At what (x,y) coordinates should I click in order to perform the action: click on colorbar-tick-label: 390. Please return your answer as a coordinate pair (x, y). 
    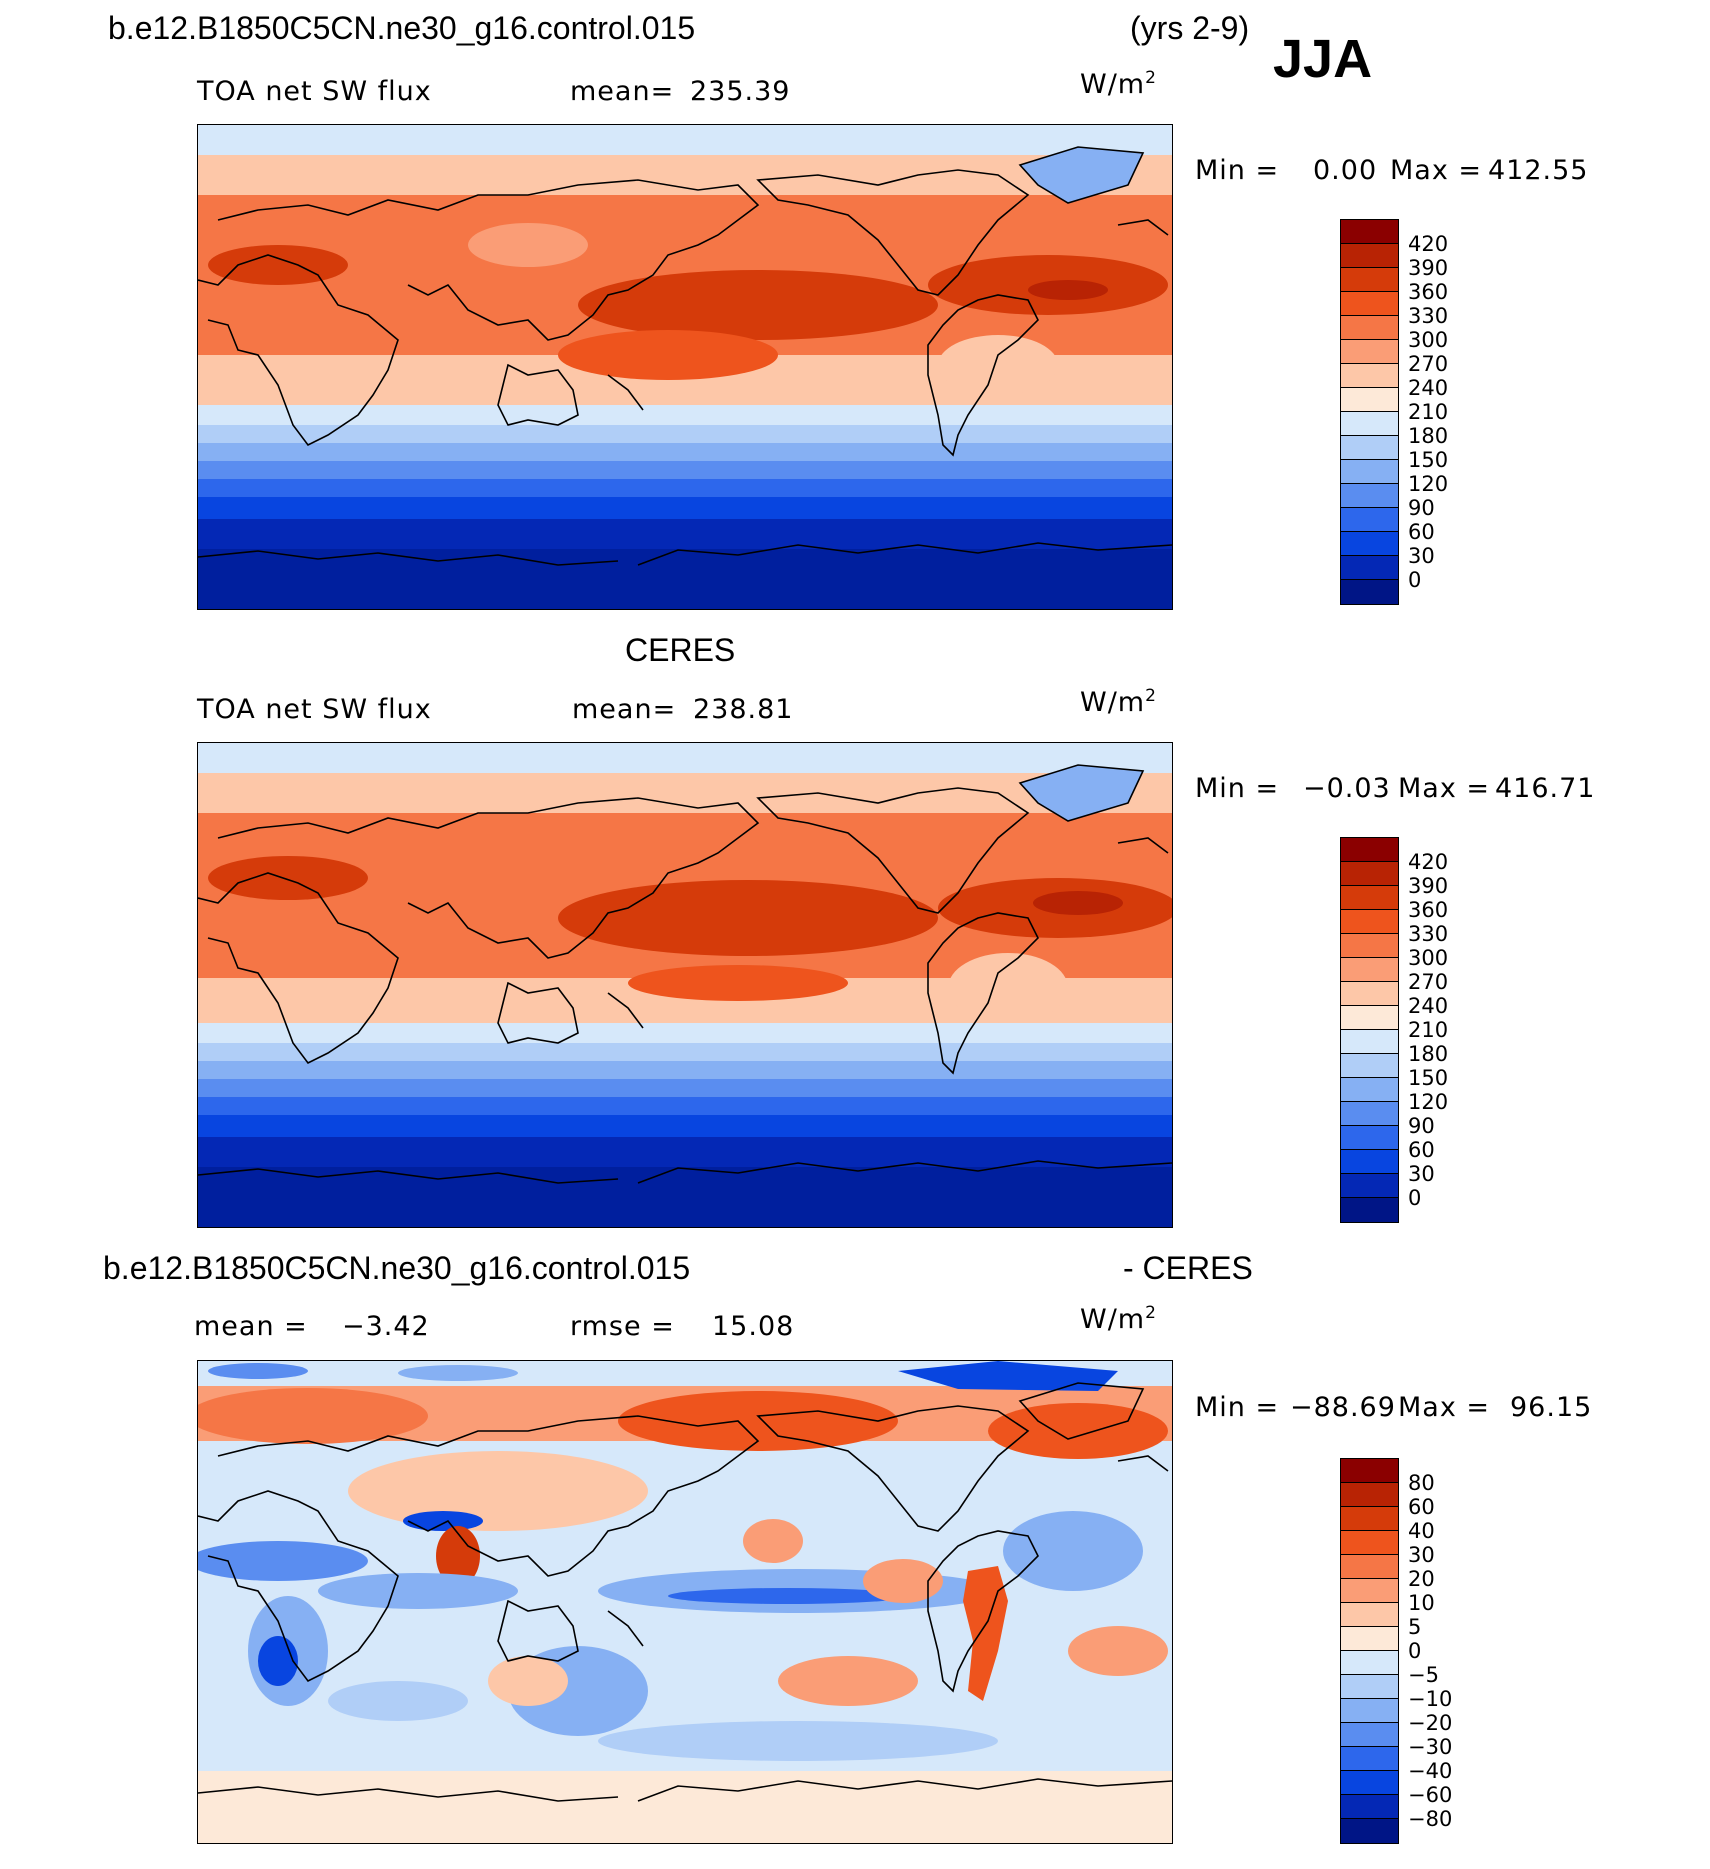
    Looking at the image, I should click on (1428, 268).